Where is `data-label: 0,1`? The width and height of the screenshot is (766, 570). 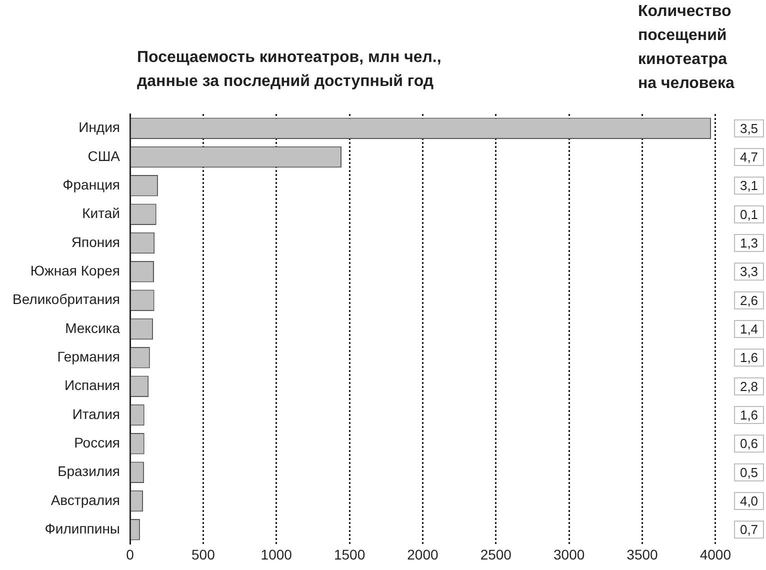 data-label: 0,1 is located at coordinates (749, 214).